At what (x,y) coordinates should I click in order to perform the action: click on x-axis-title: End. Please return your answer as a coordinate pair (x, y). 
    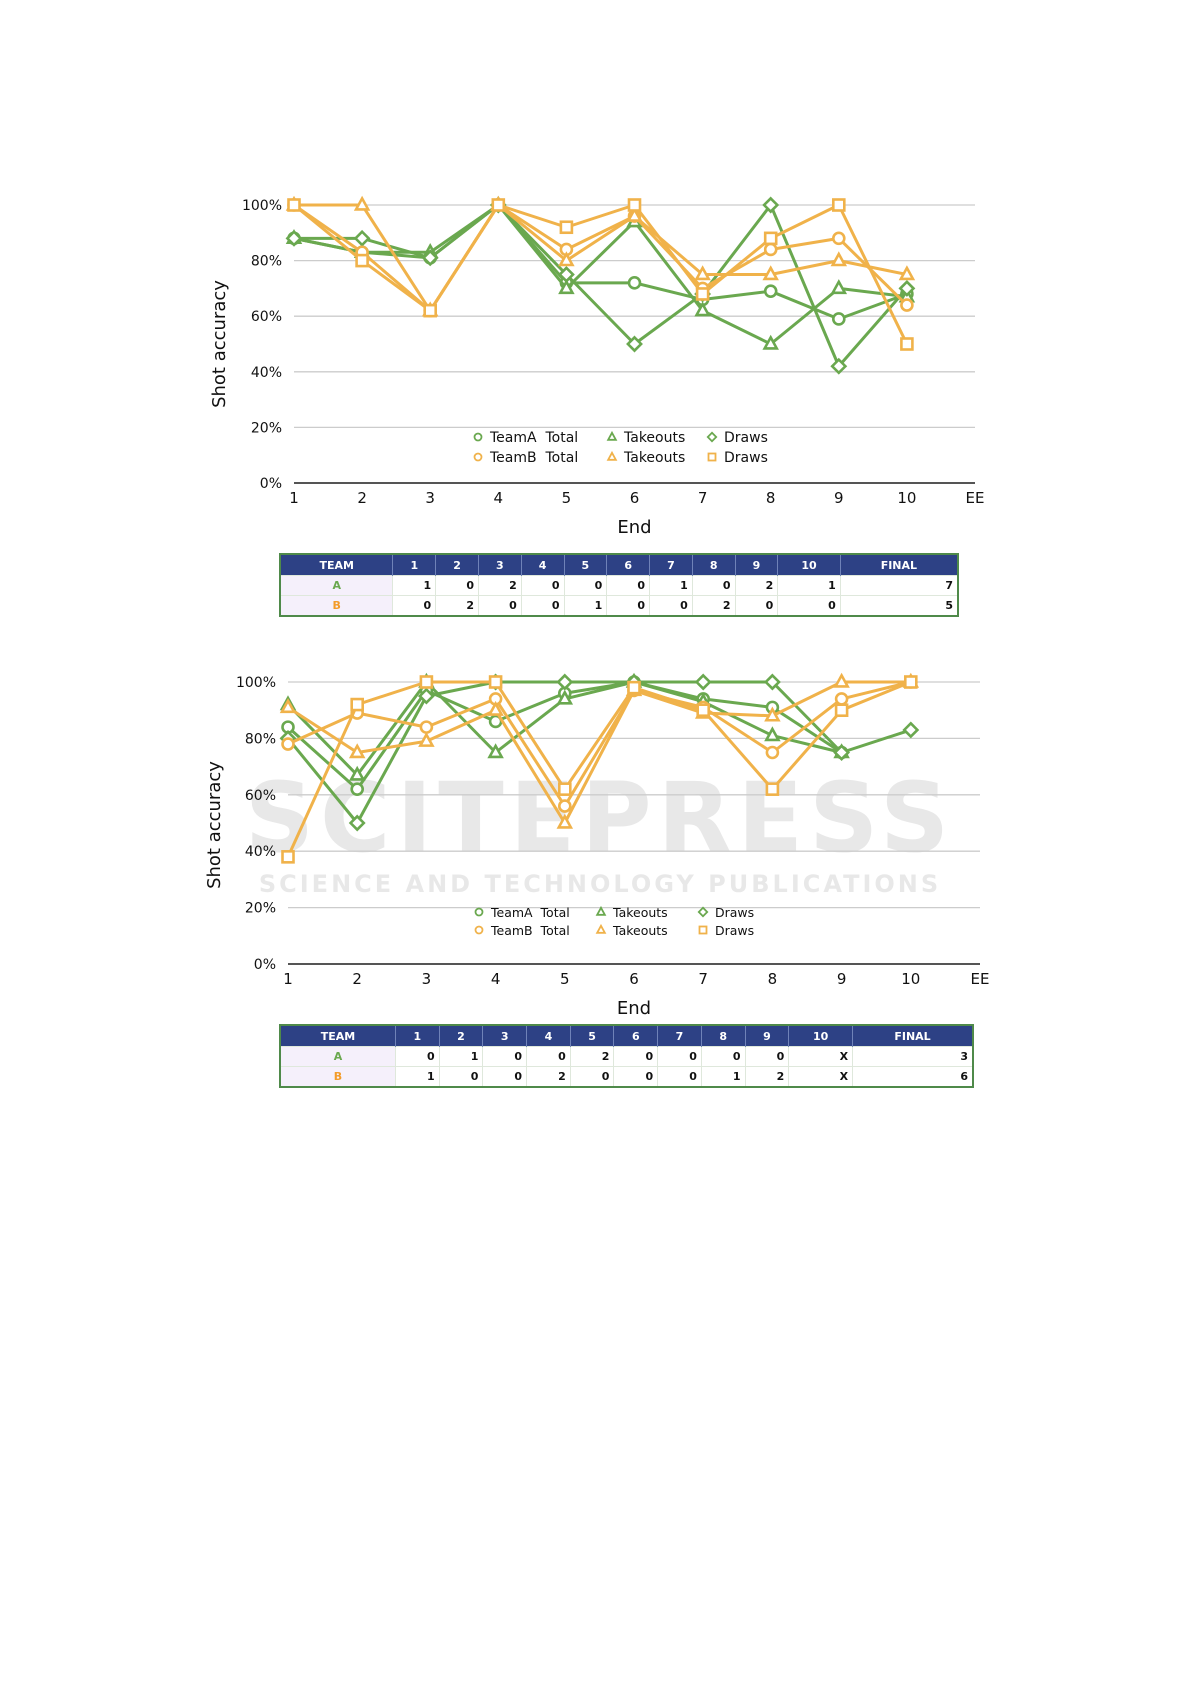
    Looking at the image, I should click on (634, 1008).